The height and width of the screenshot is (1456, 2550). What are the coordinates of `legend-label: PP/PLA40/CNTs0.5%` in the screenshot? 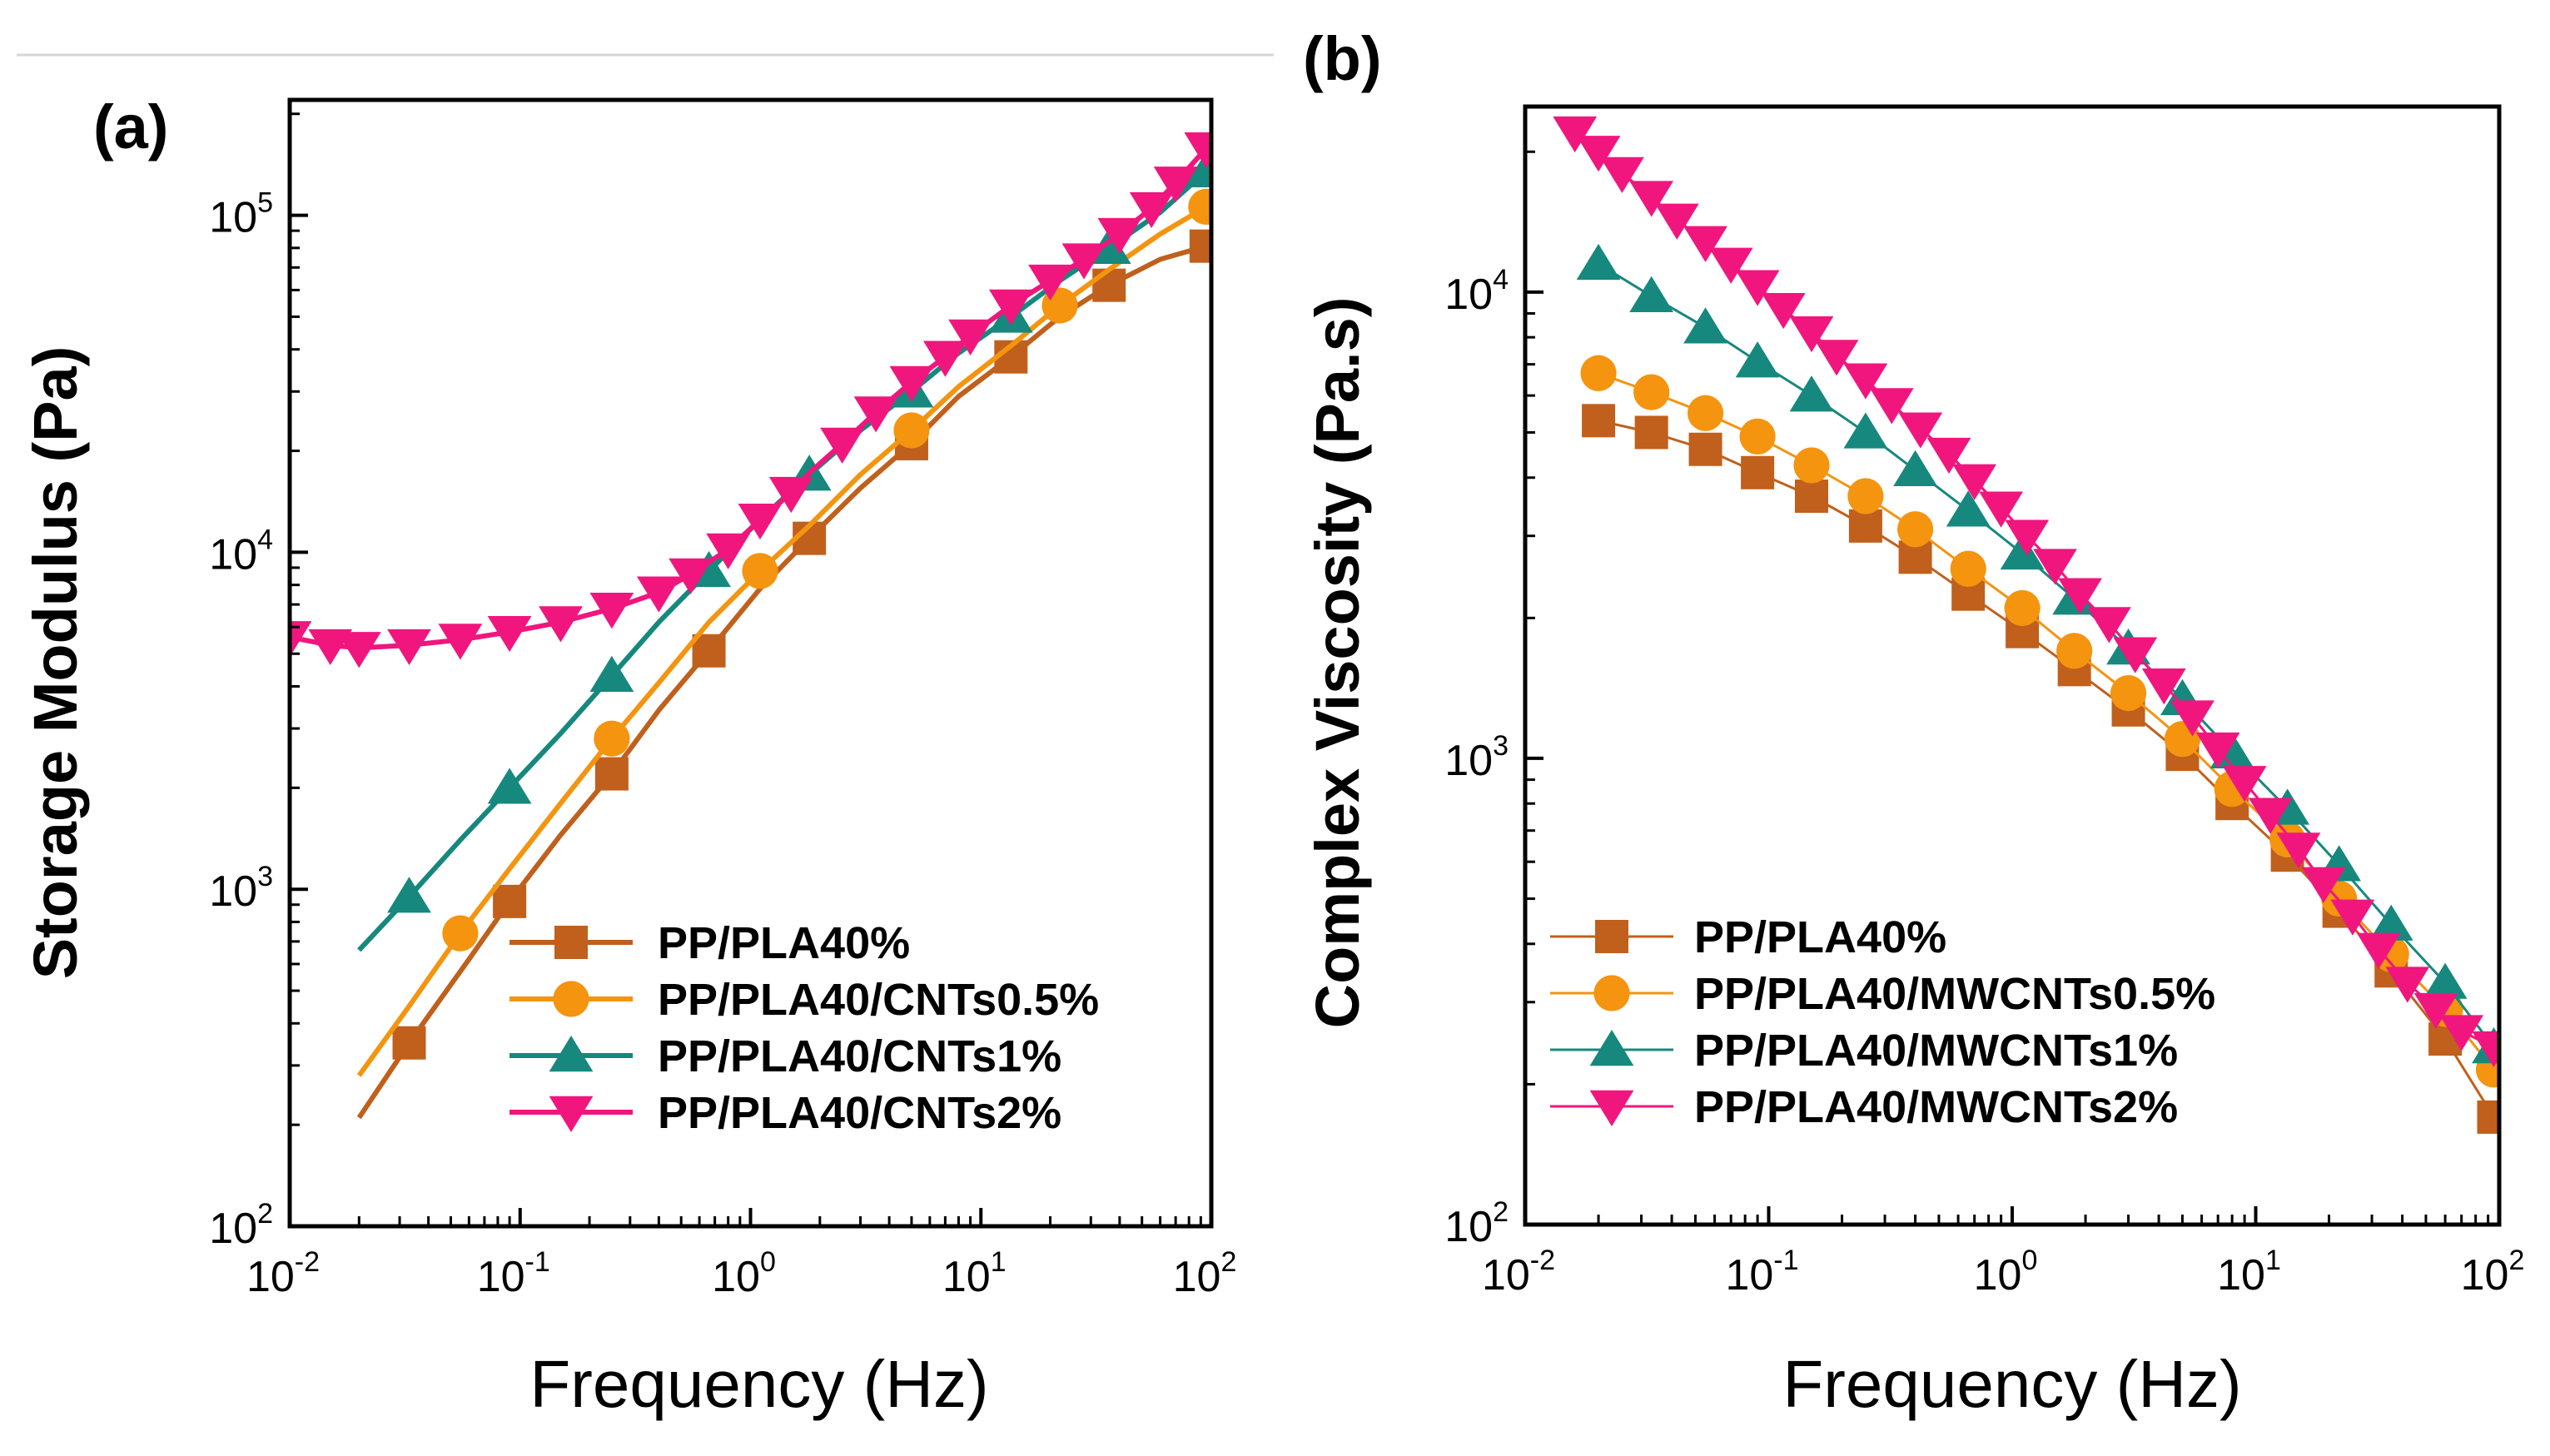 It's located at (878, 1000).